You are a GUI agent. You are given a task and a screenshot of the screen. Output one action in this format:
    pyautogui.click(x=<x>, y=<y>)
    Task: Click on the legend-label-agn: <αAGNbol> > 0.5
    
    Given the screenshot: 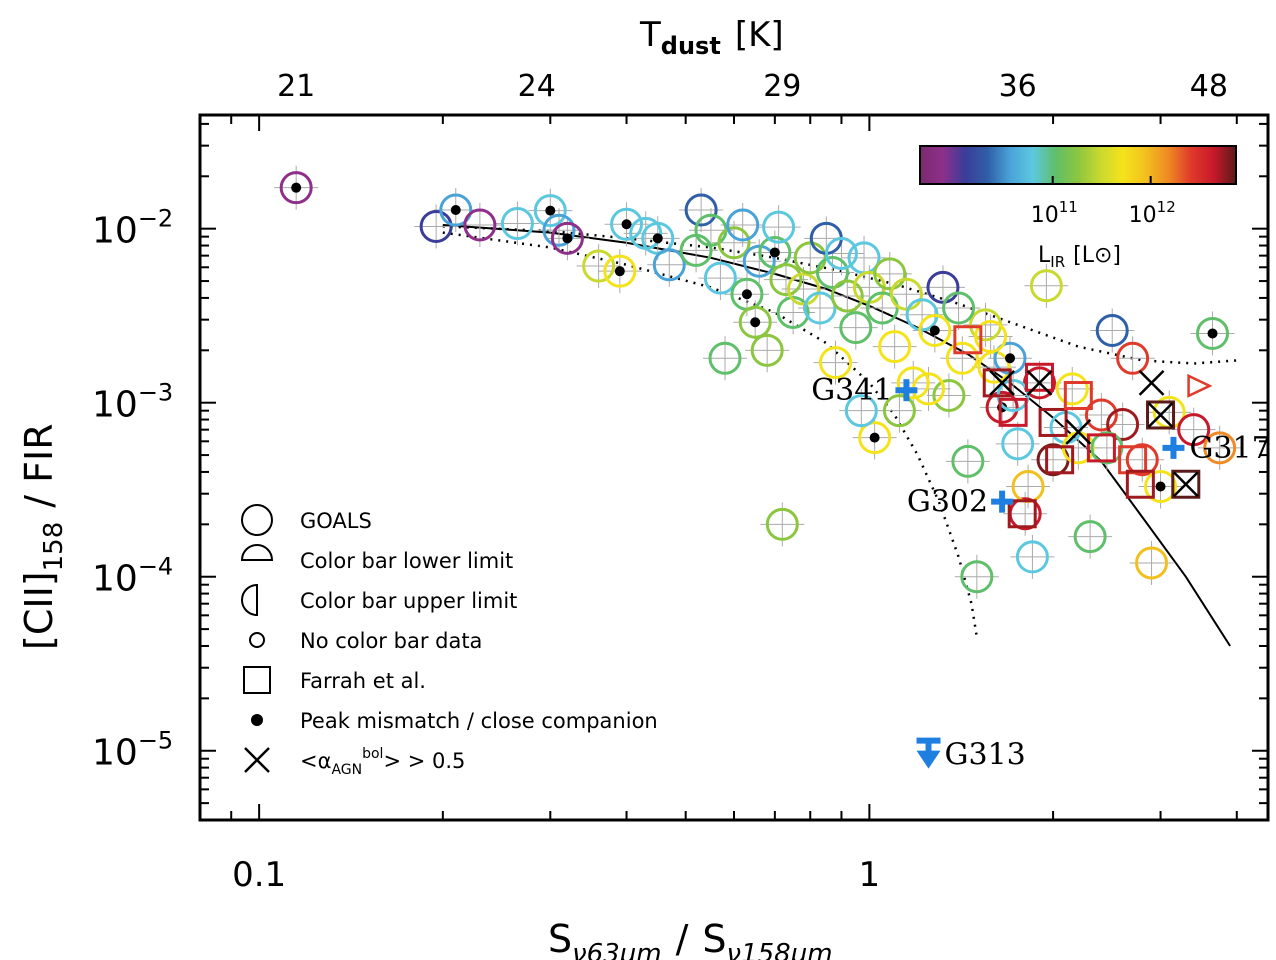 What is the action you would take?
    pyautogui.click(x=382, y=762)
    